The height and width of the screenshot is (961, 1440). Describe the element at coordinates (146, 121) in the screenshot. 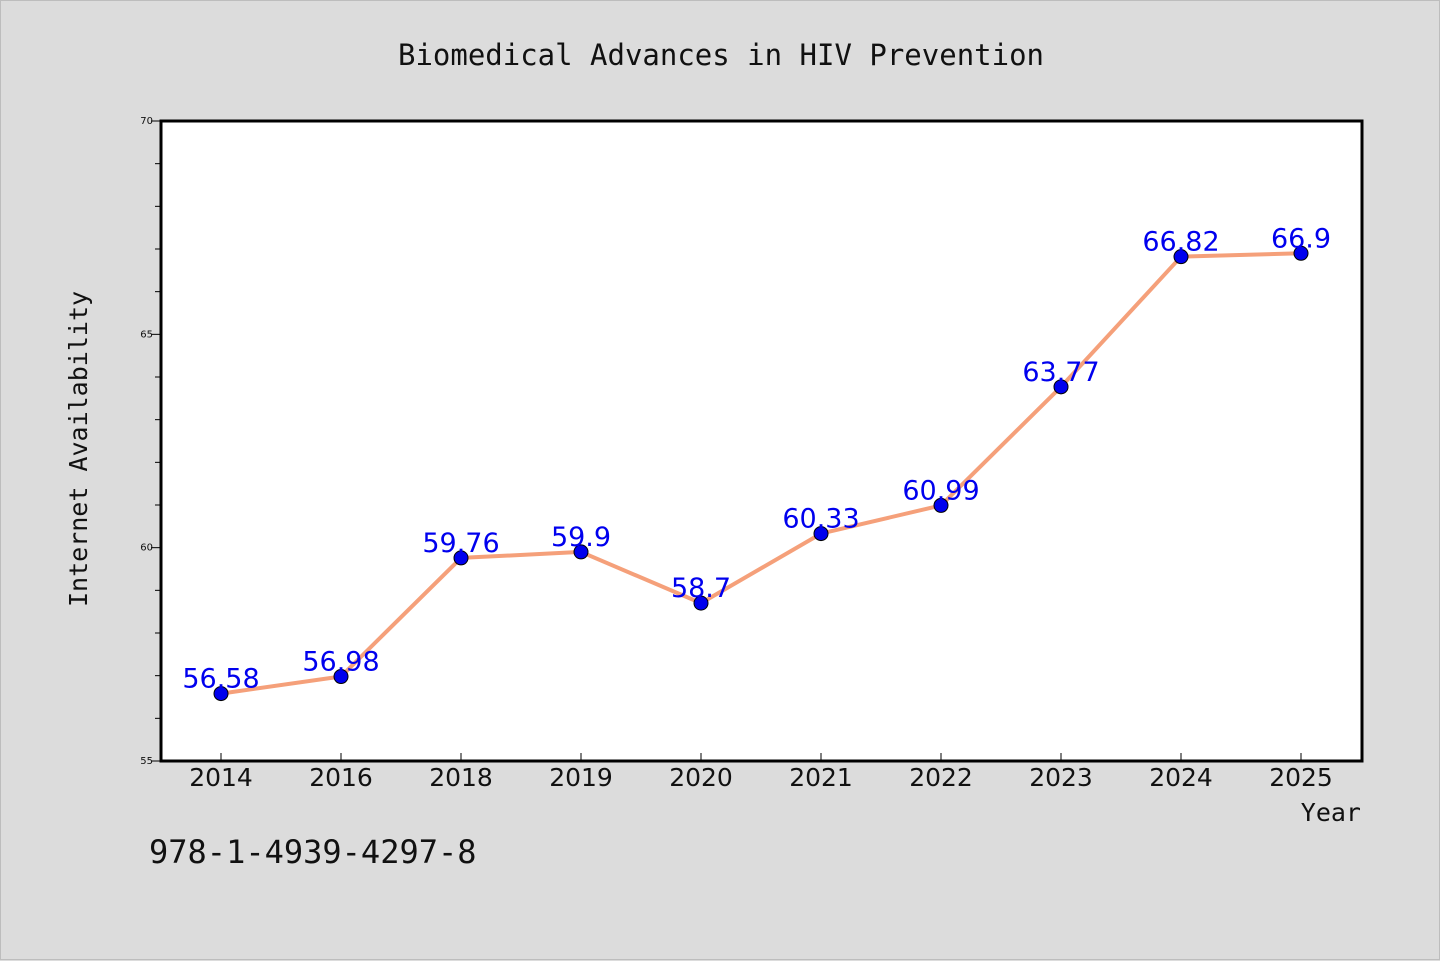

I see `y-tick-label: 70` at that location.